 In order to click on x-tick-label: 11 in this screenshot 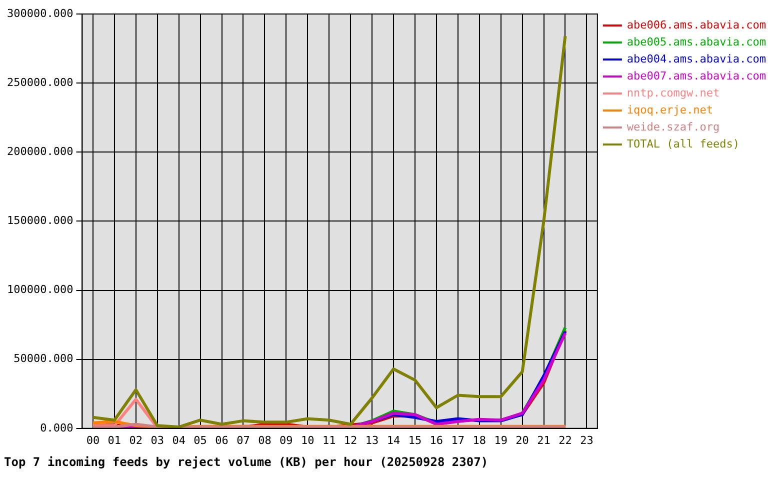, I will do `click(329, 440)`.